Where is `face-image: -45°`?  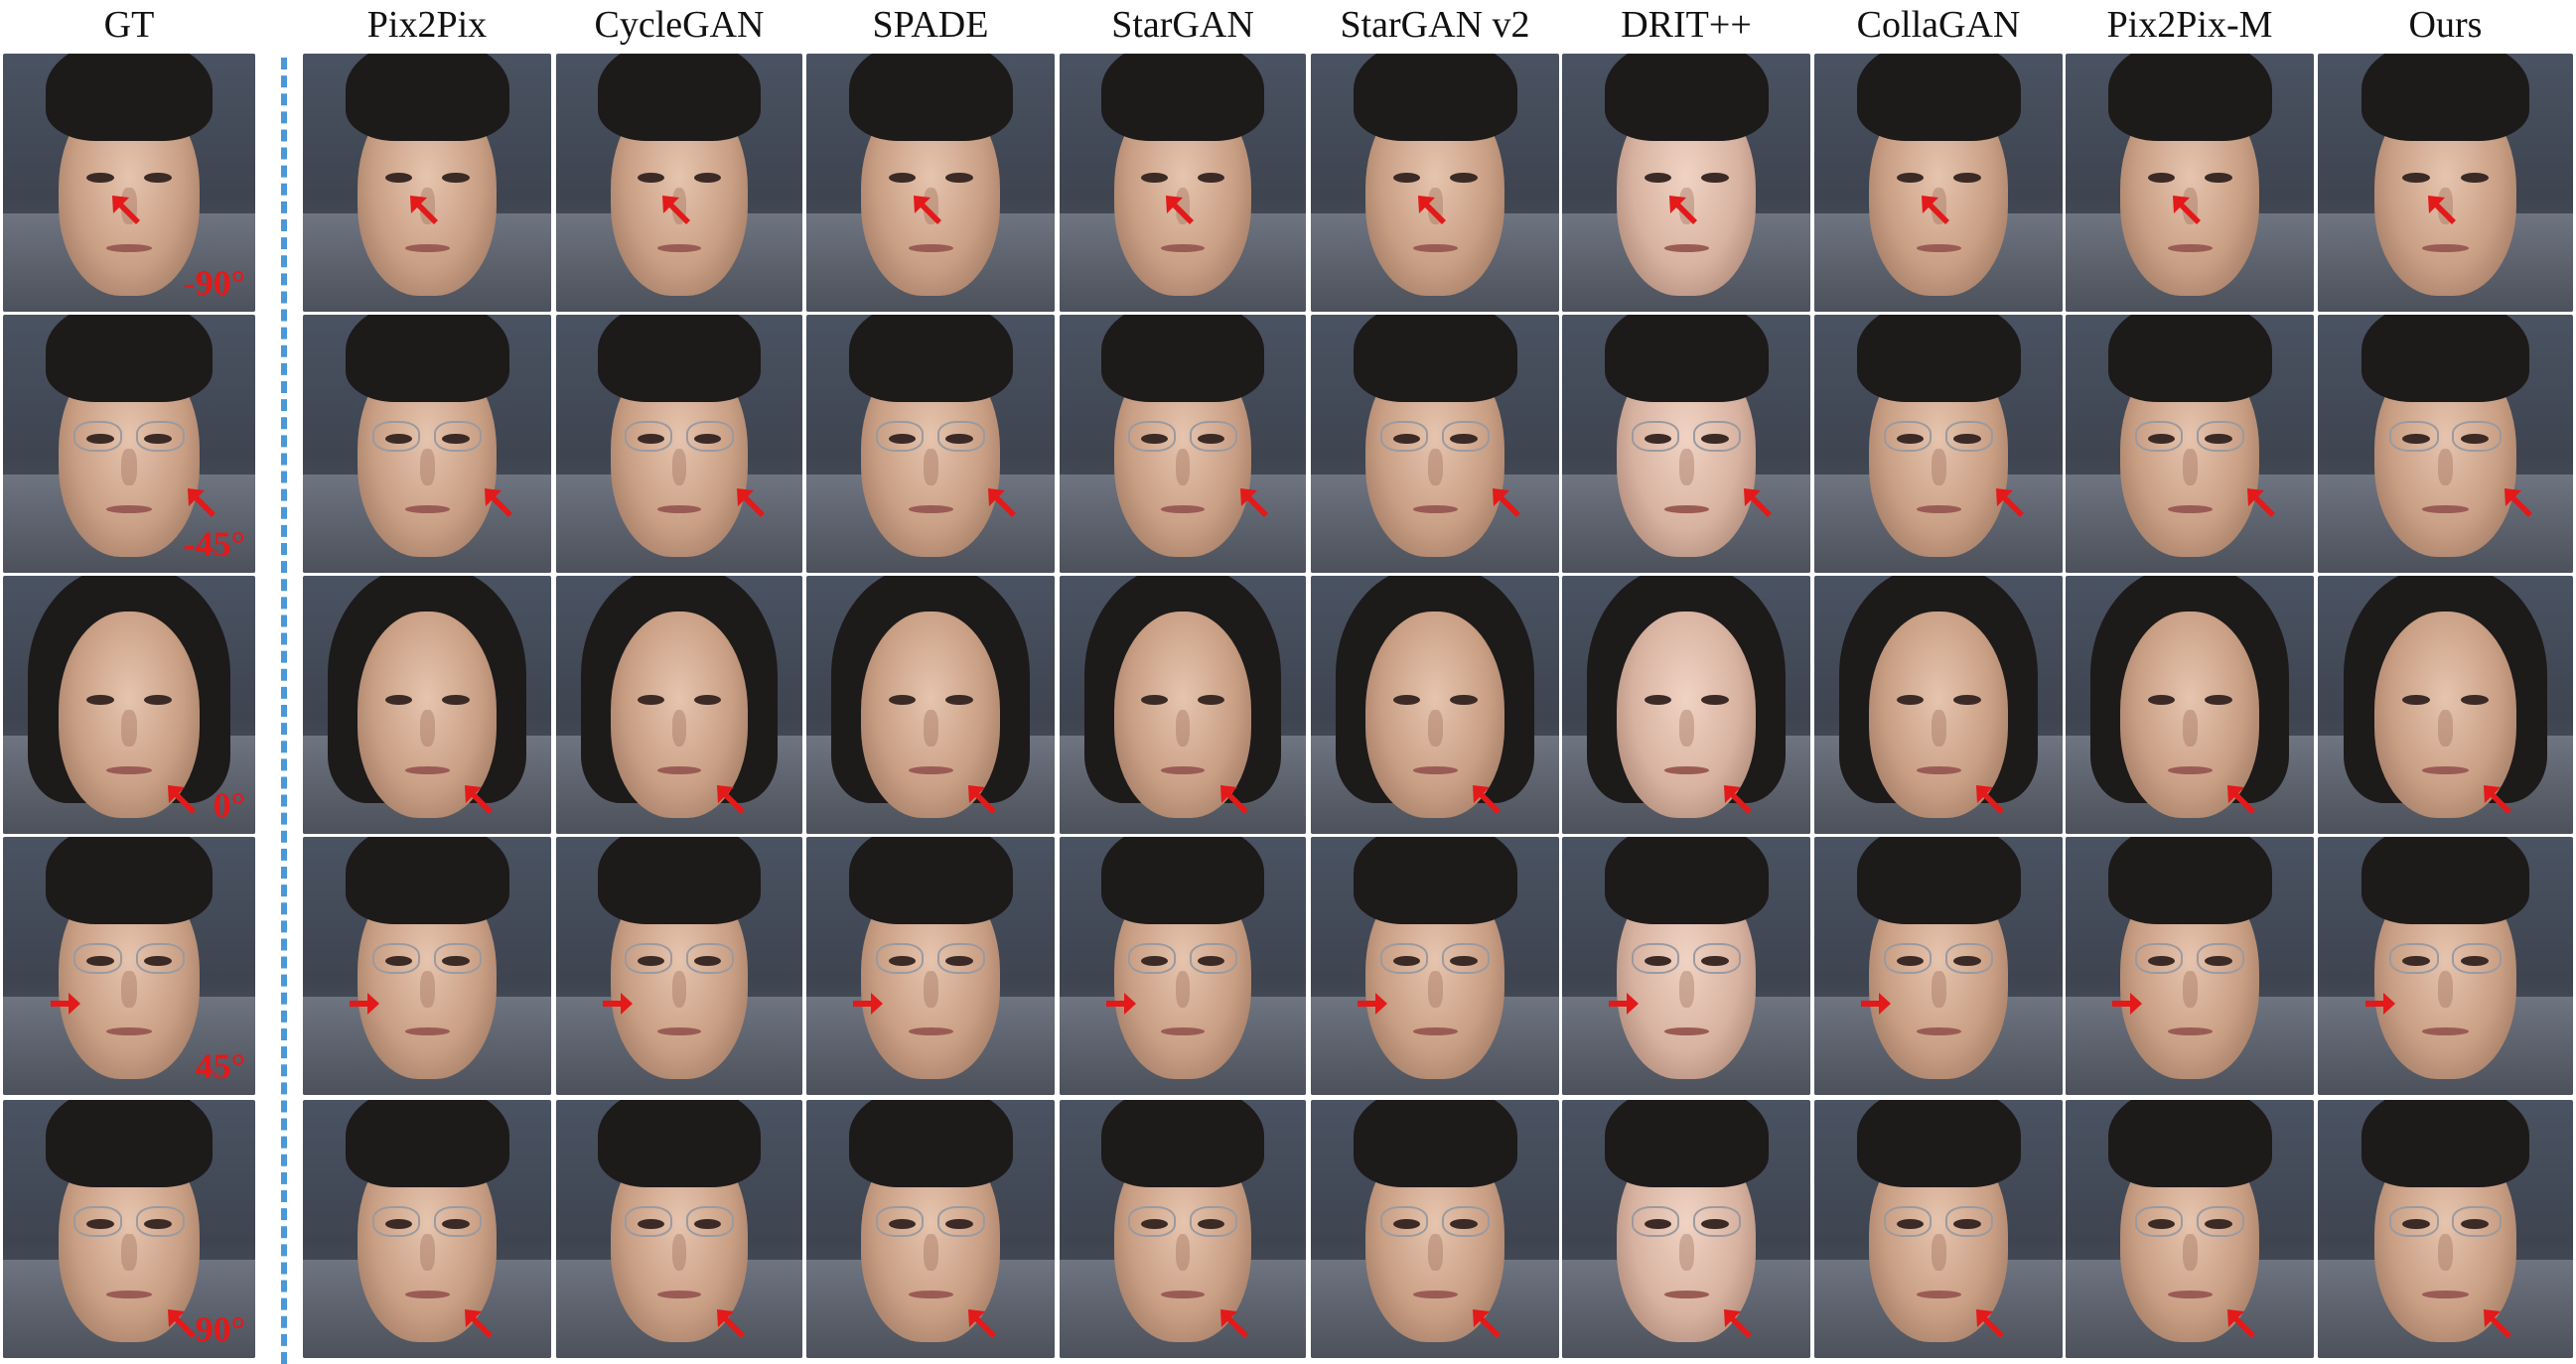
face-image: -45° is located at coordinates (129, 444).